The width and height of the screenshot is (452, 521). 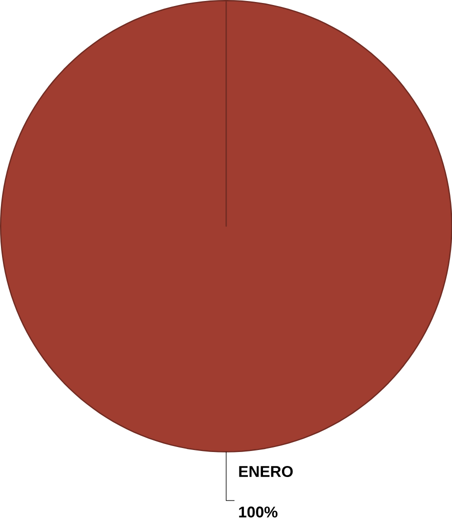 What do you see at coordinates (258, 512) in the screenshot?
I see `data-label: 100%` at bounding box center [258, 512].